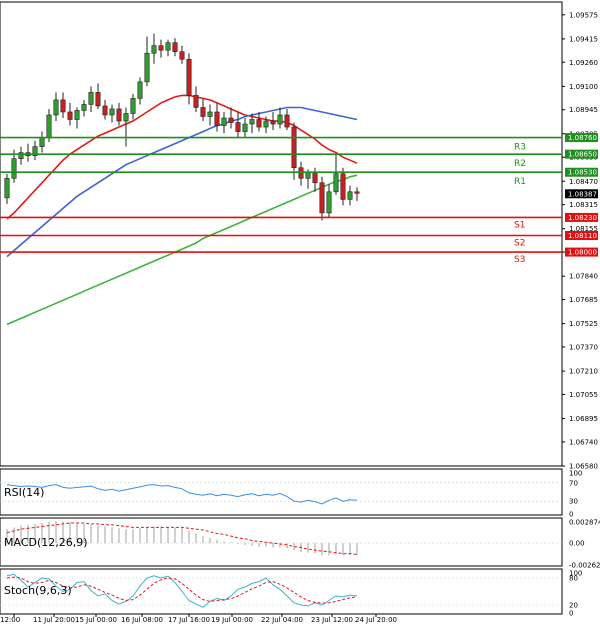 The width and height of the screenshot is (600, 624). Describe the element at coordinates (519, 260) in the screenshot. I see `level-name-s3: S3` at that location.